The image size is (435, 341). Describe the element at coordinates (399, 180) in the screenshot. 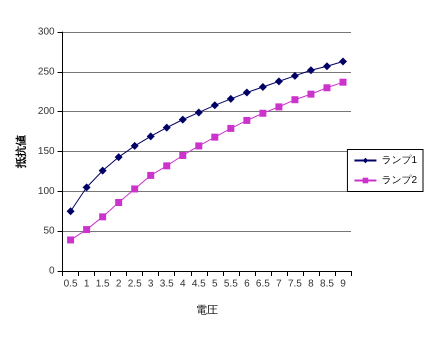

I see `legend-label: ランプ2` at that location.